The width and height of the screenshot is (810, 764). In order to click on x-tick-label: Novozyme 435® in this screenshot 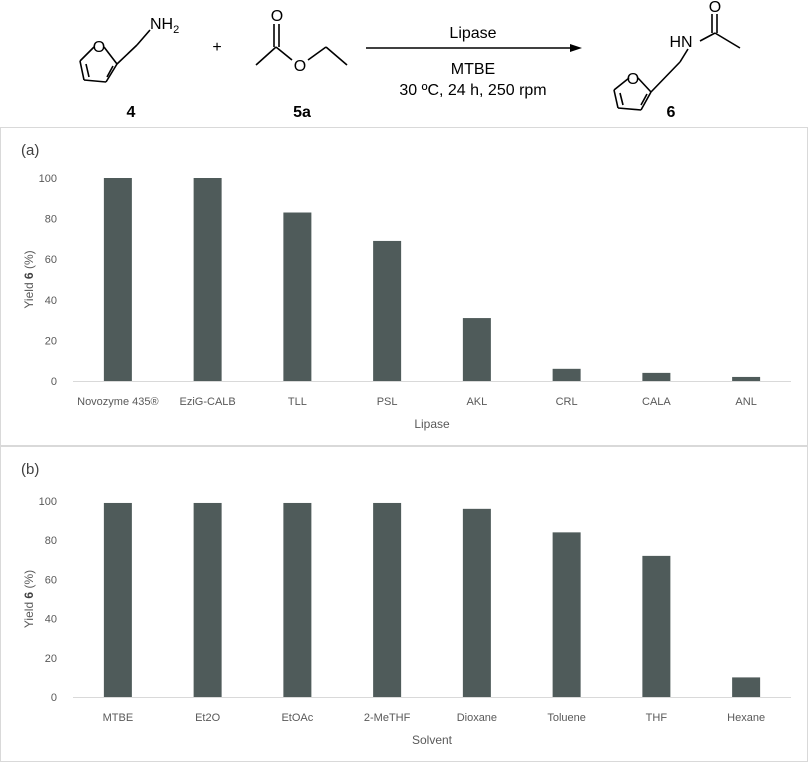, I will do `click(117, 402)`.